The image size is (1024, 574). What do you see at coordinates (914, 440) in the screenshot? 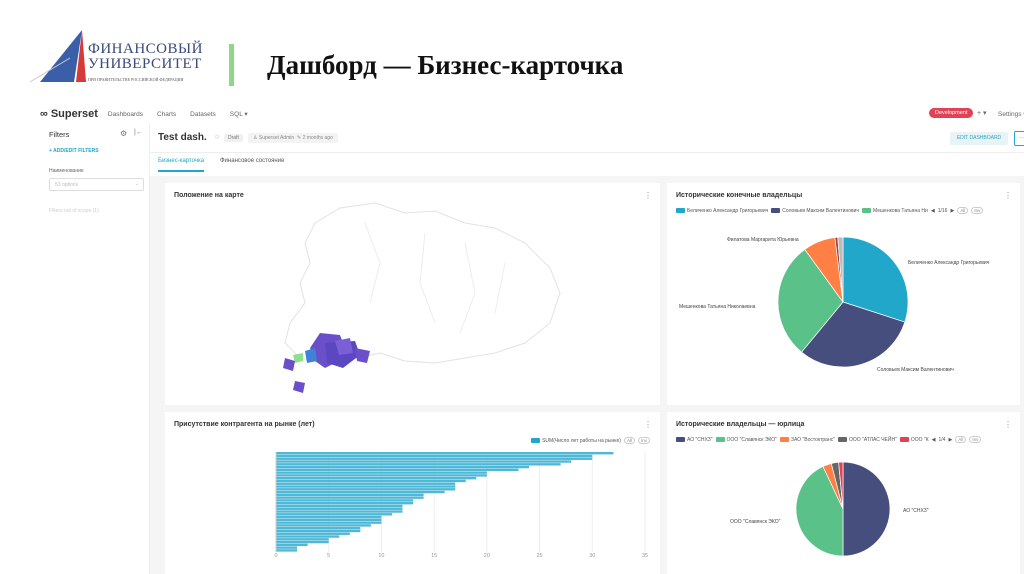
I see `legend-item: ООО "К` at bounding box center [914, 440].